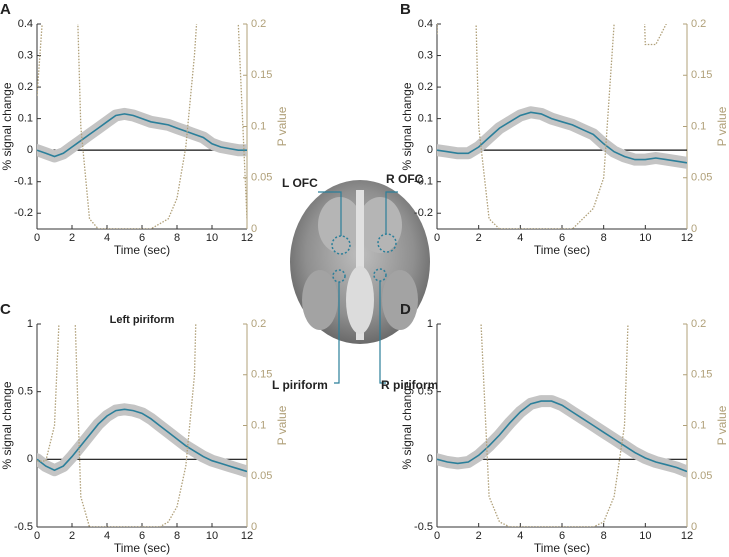  What do you see at coordinates (405, 309) in the screenshot?
I see `panel-label: D` at bounding box center [405, 309].